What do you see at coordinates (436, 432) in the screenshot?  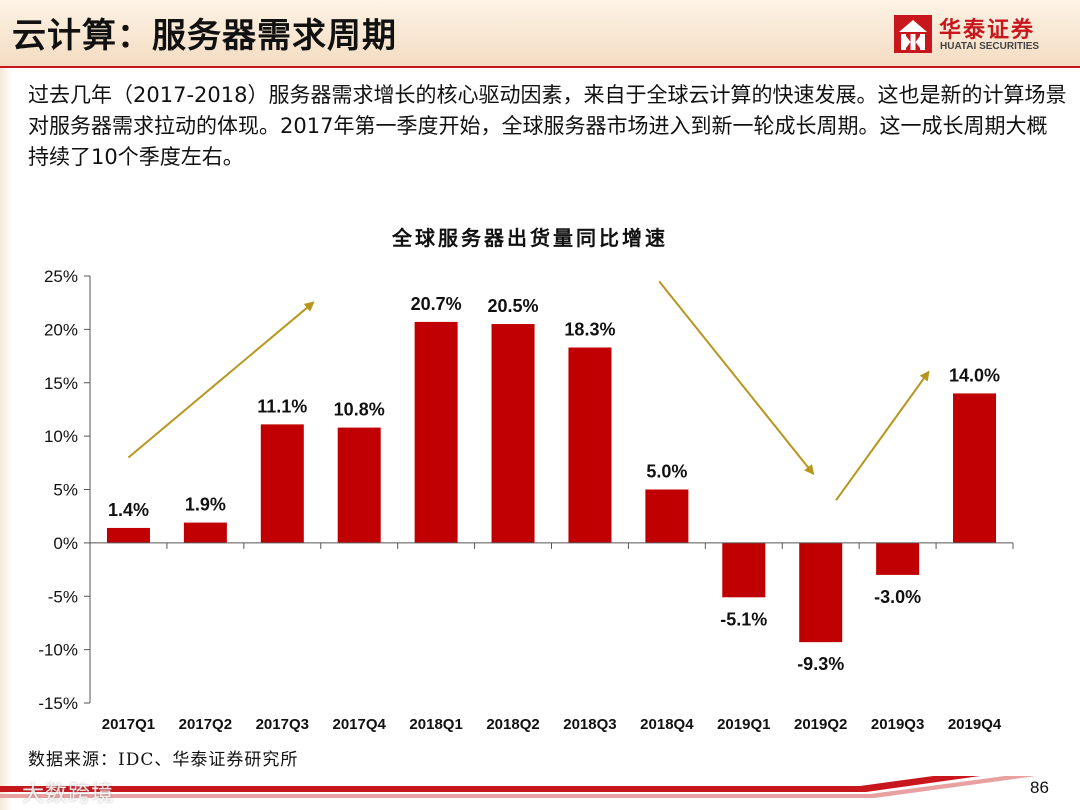 I see `bar-2018Q1` at bounding box center [436, 432].